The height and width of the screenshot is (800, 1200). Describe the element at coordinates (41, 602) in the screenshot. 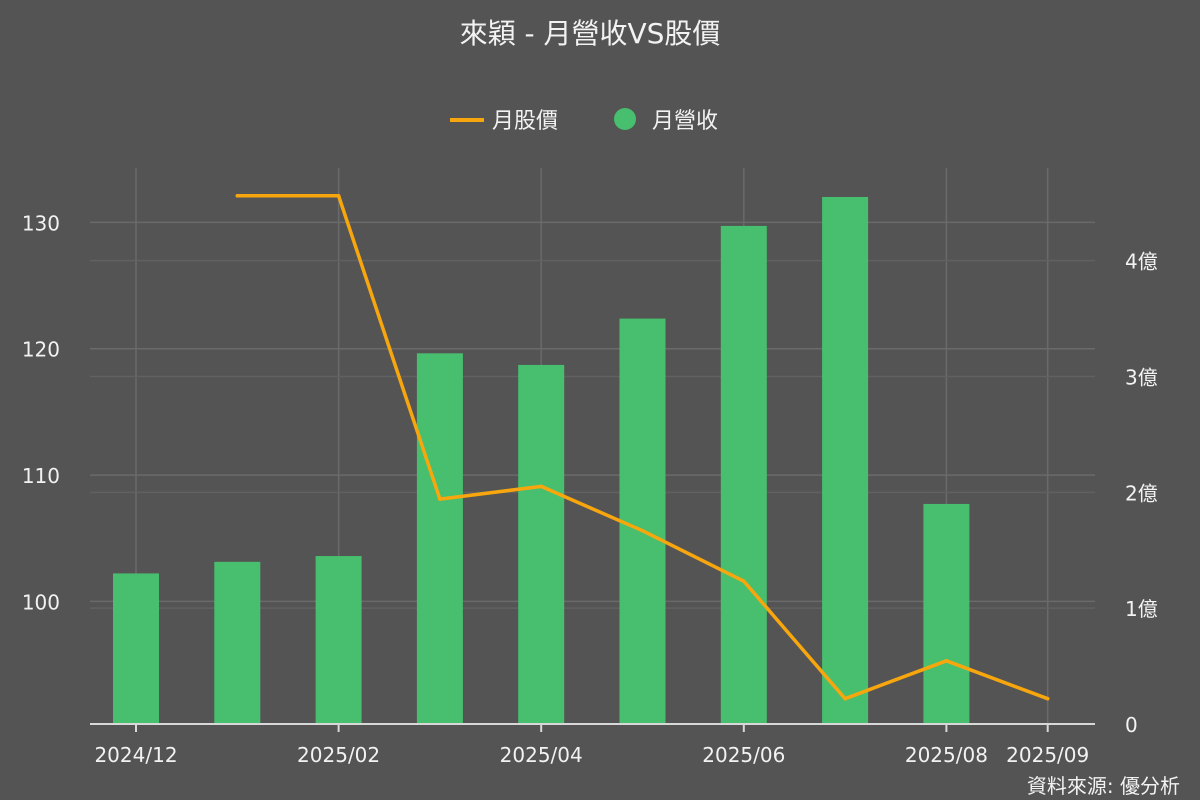

I see `y-left-tick-label: 100` at that location.